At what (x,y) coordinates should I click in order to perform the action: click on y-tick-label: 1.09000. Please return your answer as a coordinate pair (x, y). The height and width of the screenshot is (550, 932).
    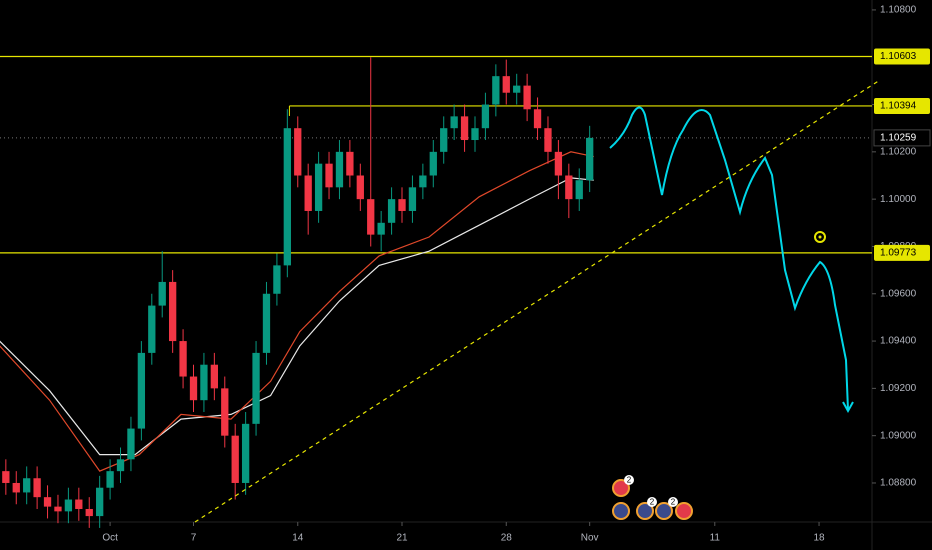
    Looking at the image, I should click on (898, 435).